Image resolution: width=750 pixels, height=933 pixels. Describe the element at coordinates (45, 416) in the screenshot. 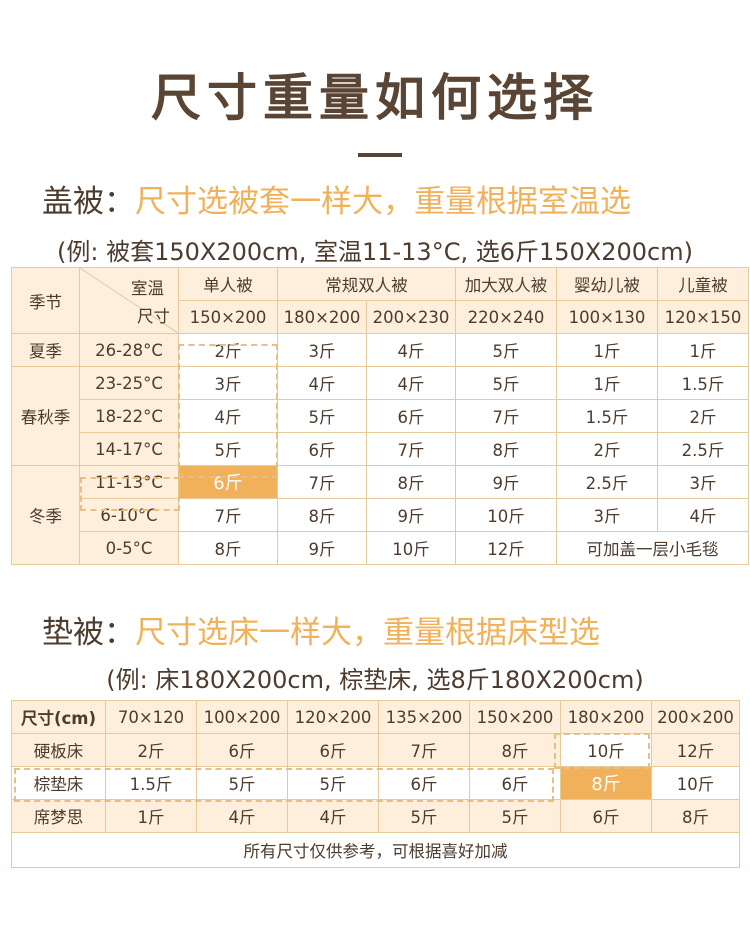

I see `season-cell: 春秋季` at that location.